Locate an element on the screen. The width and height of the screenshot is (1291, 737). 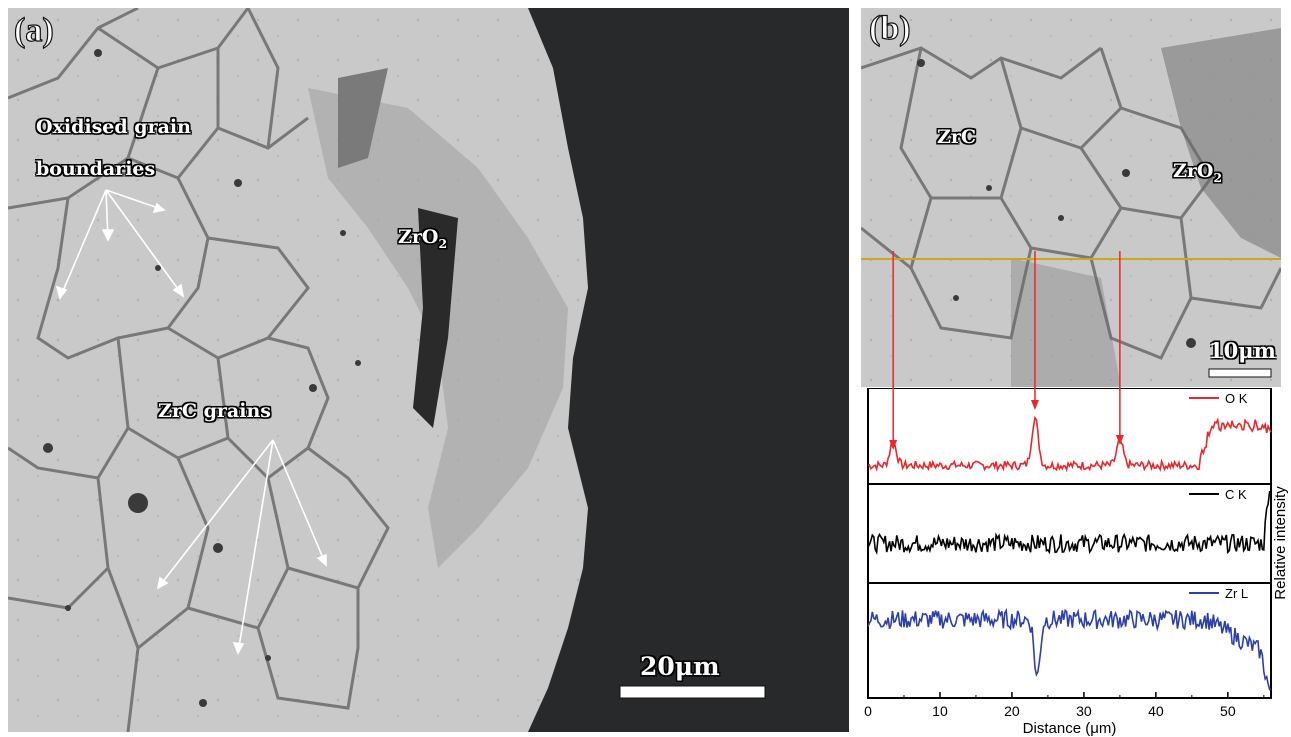
legend-label: Zr L is located at coordinates (1236, 593).